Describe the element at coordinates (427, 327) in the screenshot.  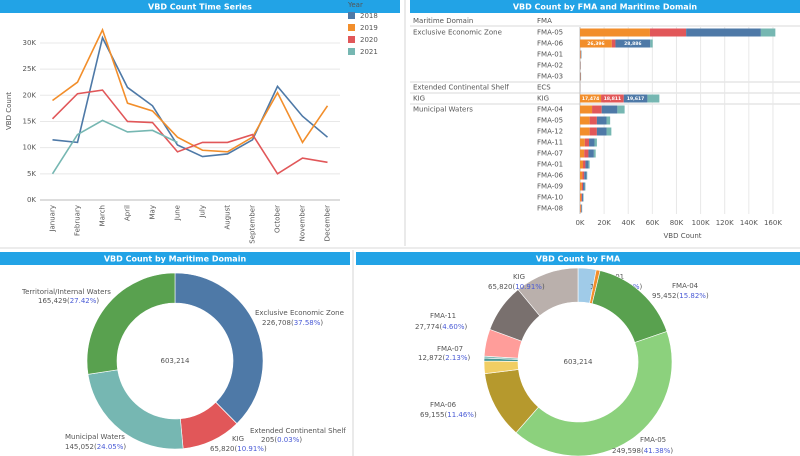
I see `value-label: 27,774` at that location.